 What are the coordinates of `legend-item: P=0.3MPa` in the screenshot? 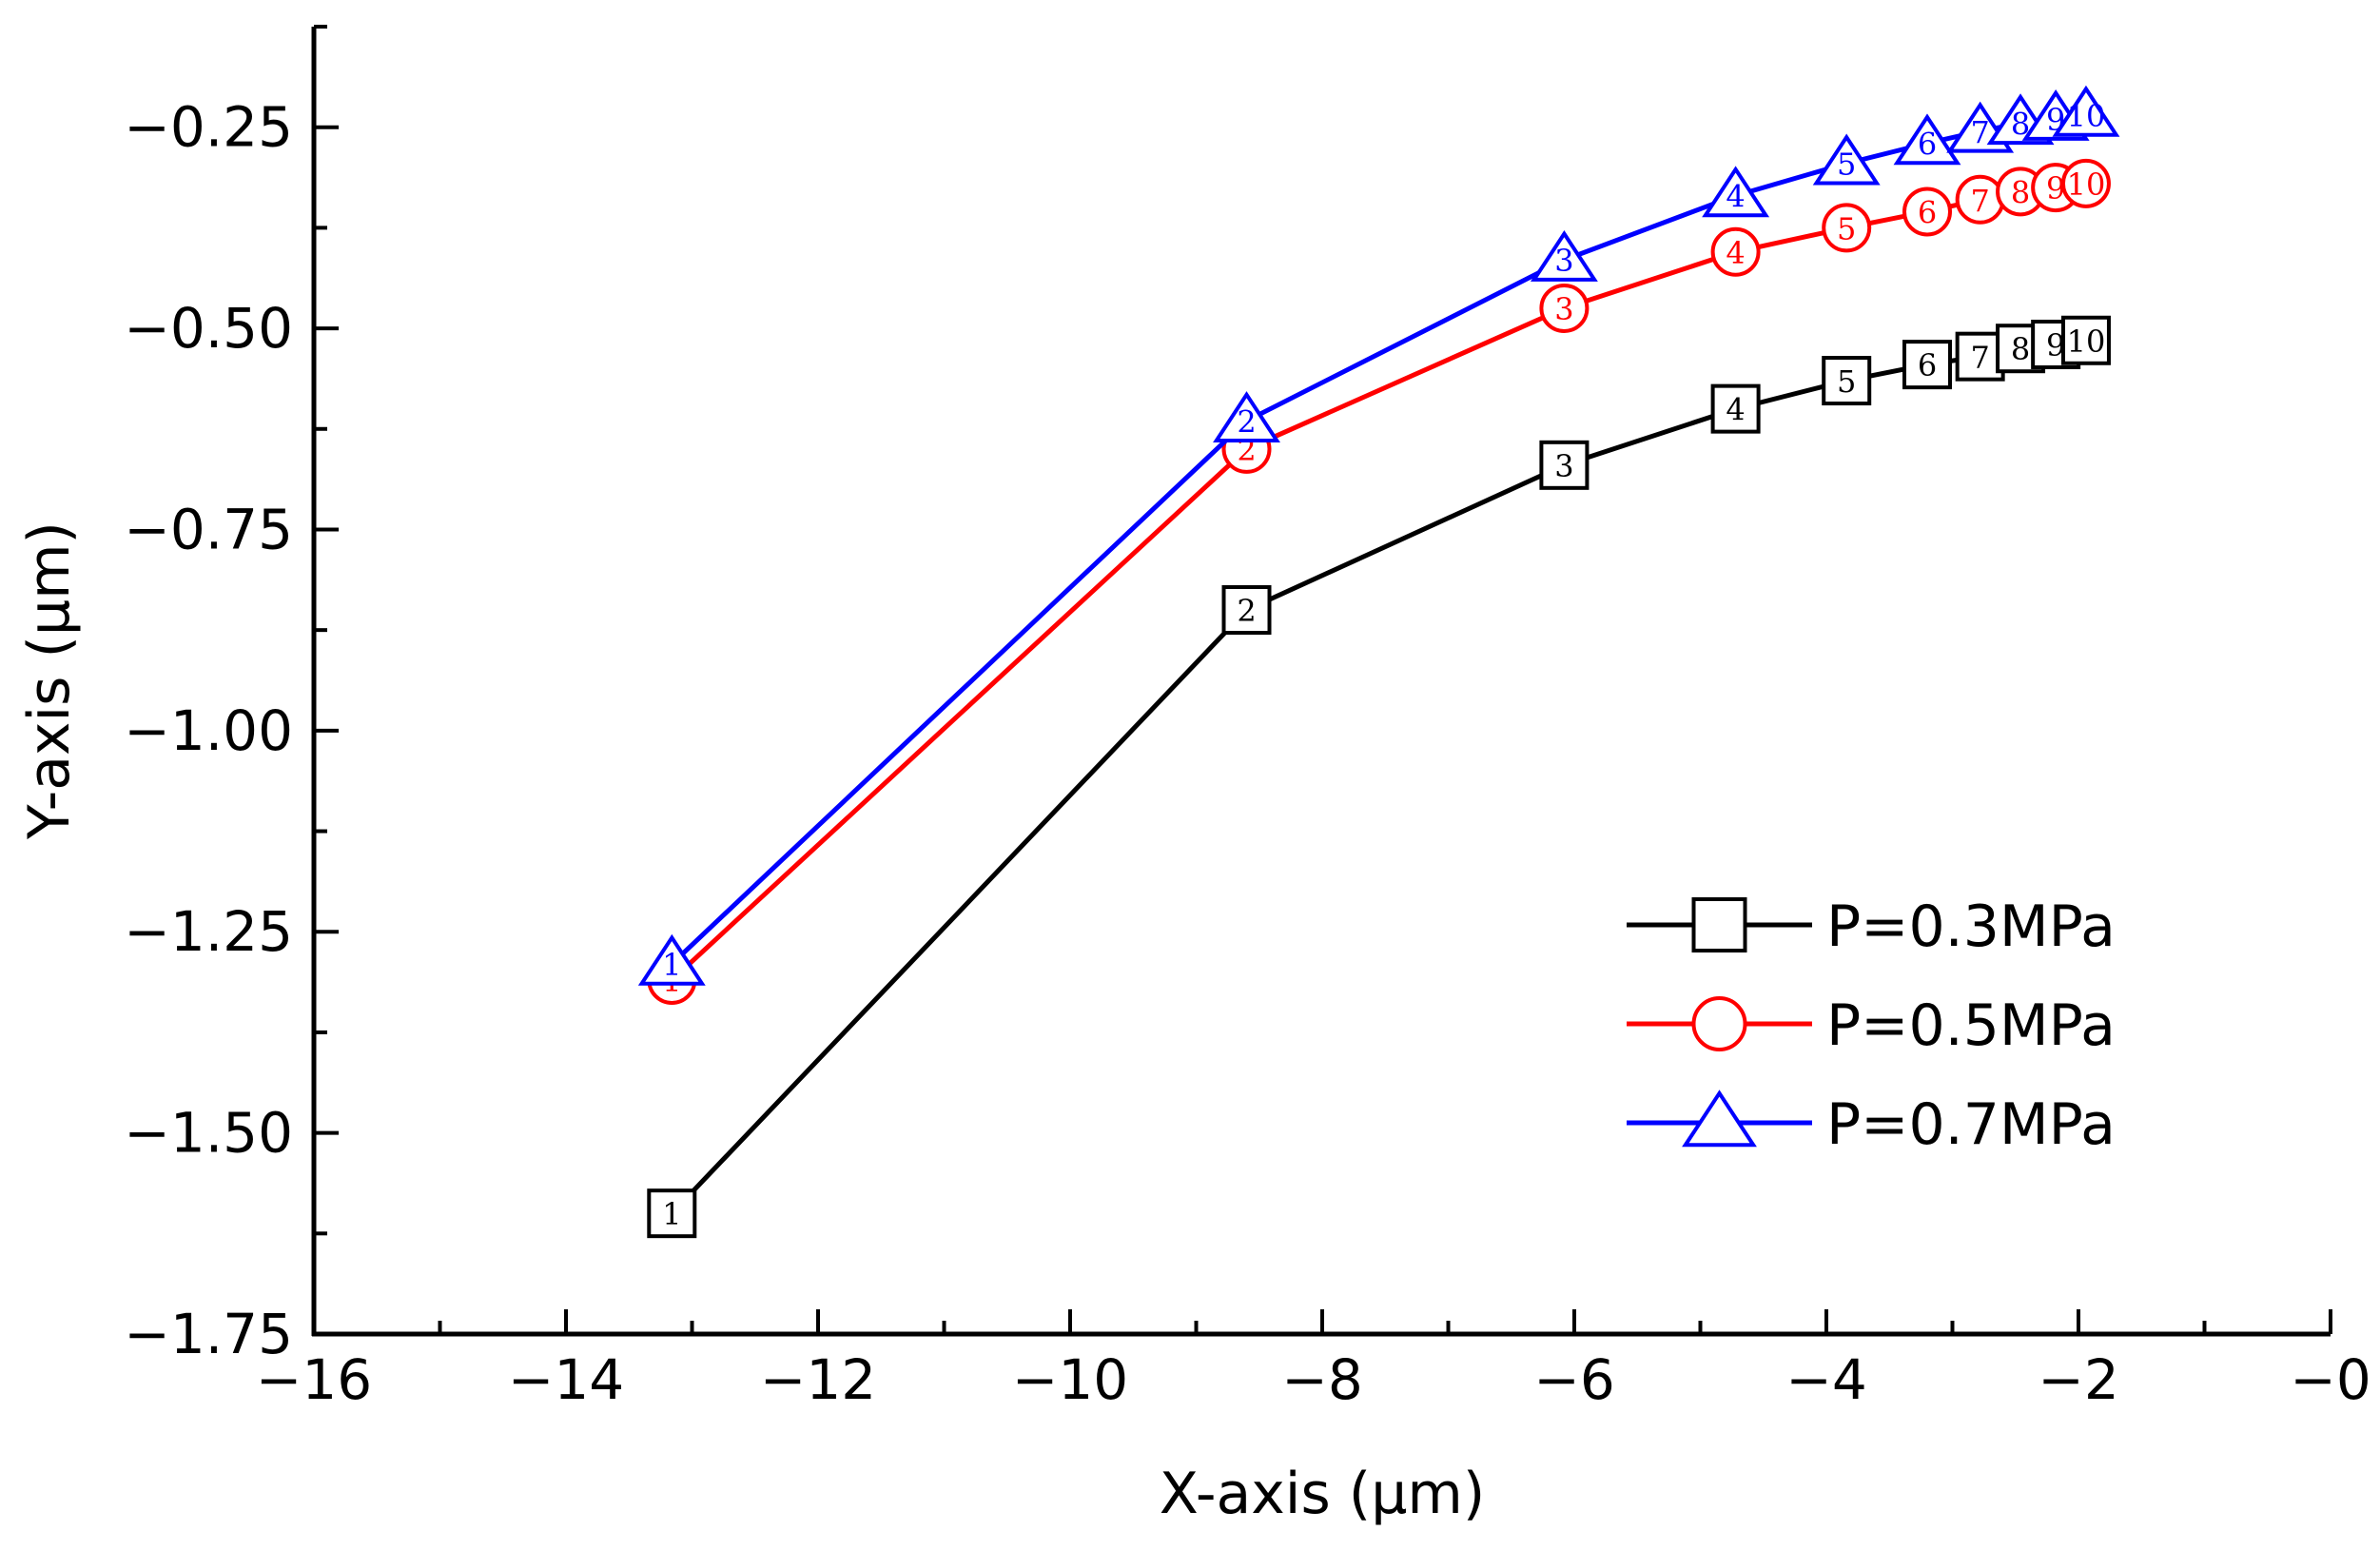 It's located at (1872, 926).